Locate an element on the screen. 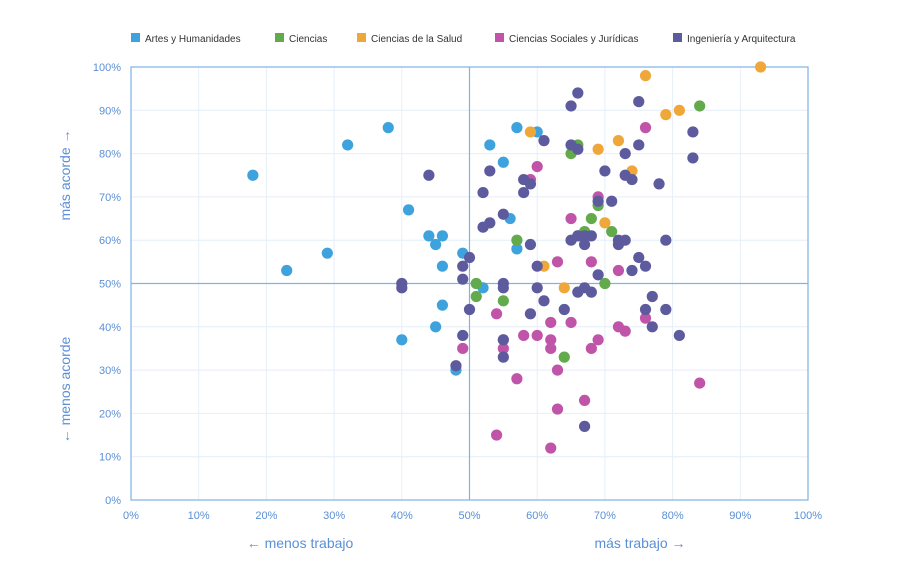  x-tick-label: 100% is located at coordinates (808, 516).